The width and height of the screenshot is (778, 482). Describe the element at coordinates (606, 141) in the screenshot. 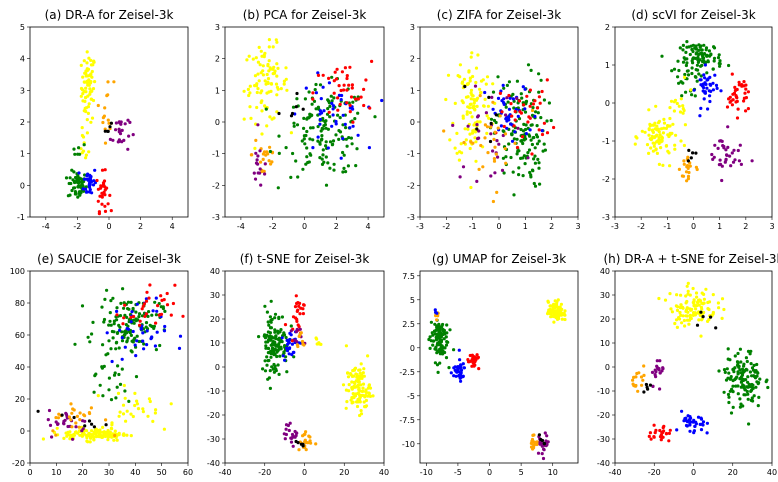

I see `y-tick-label: -1` at that location.